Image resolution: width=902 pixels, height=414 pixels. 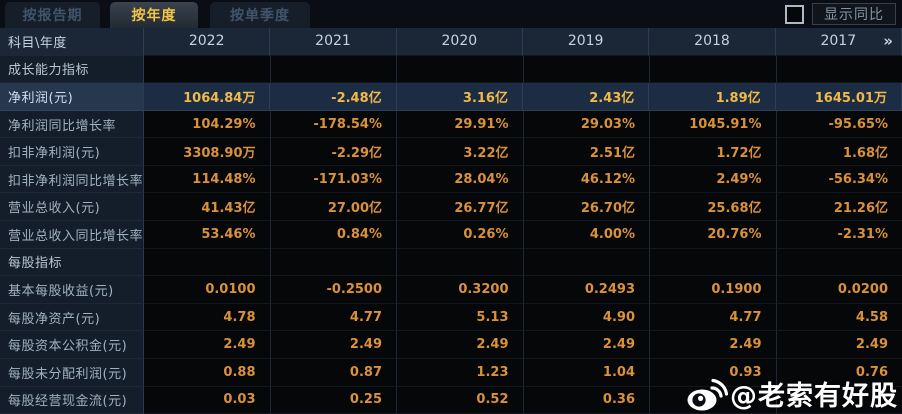 What do you see at coordinates (207, 207) in the screenshot?
I see `cell-value: 41.43亿` at bounding box center [207, 207].